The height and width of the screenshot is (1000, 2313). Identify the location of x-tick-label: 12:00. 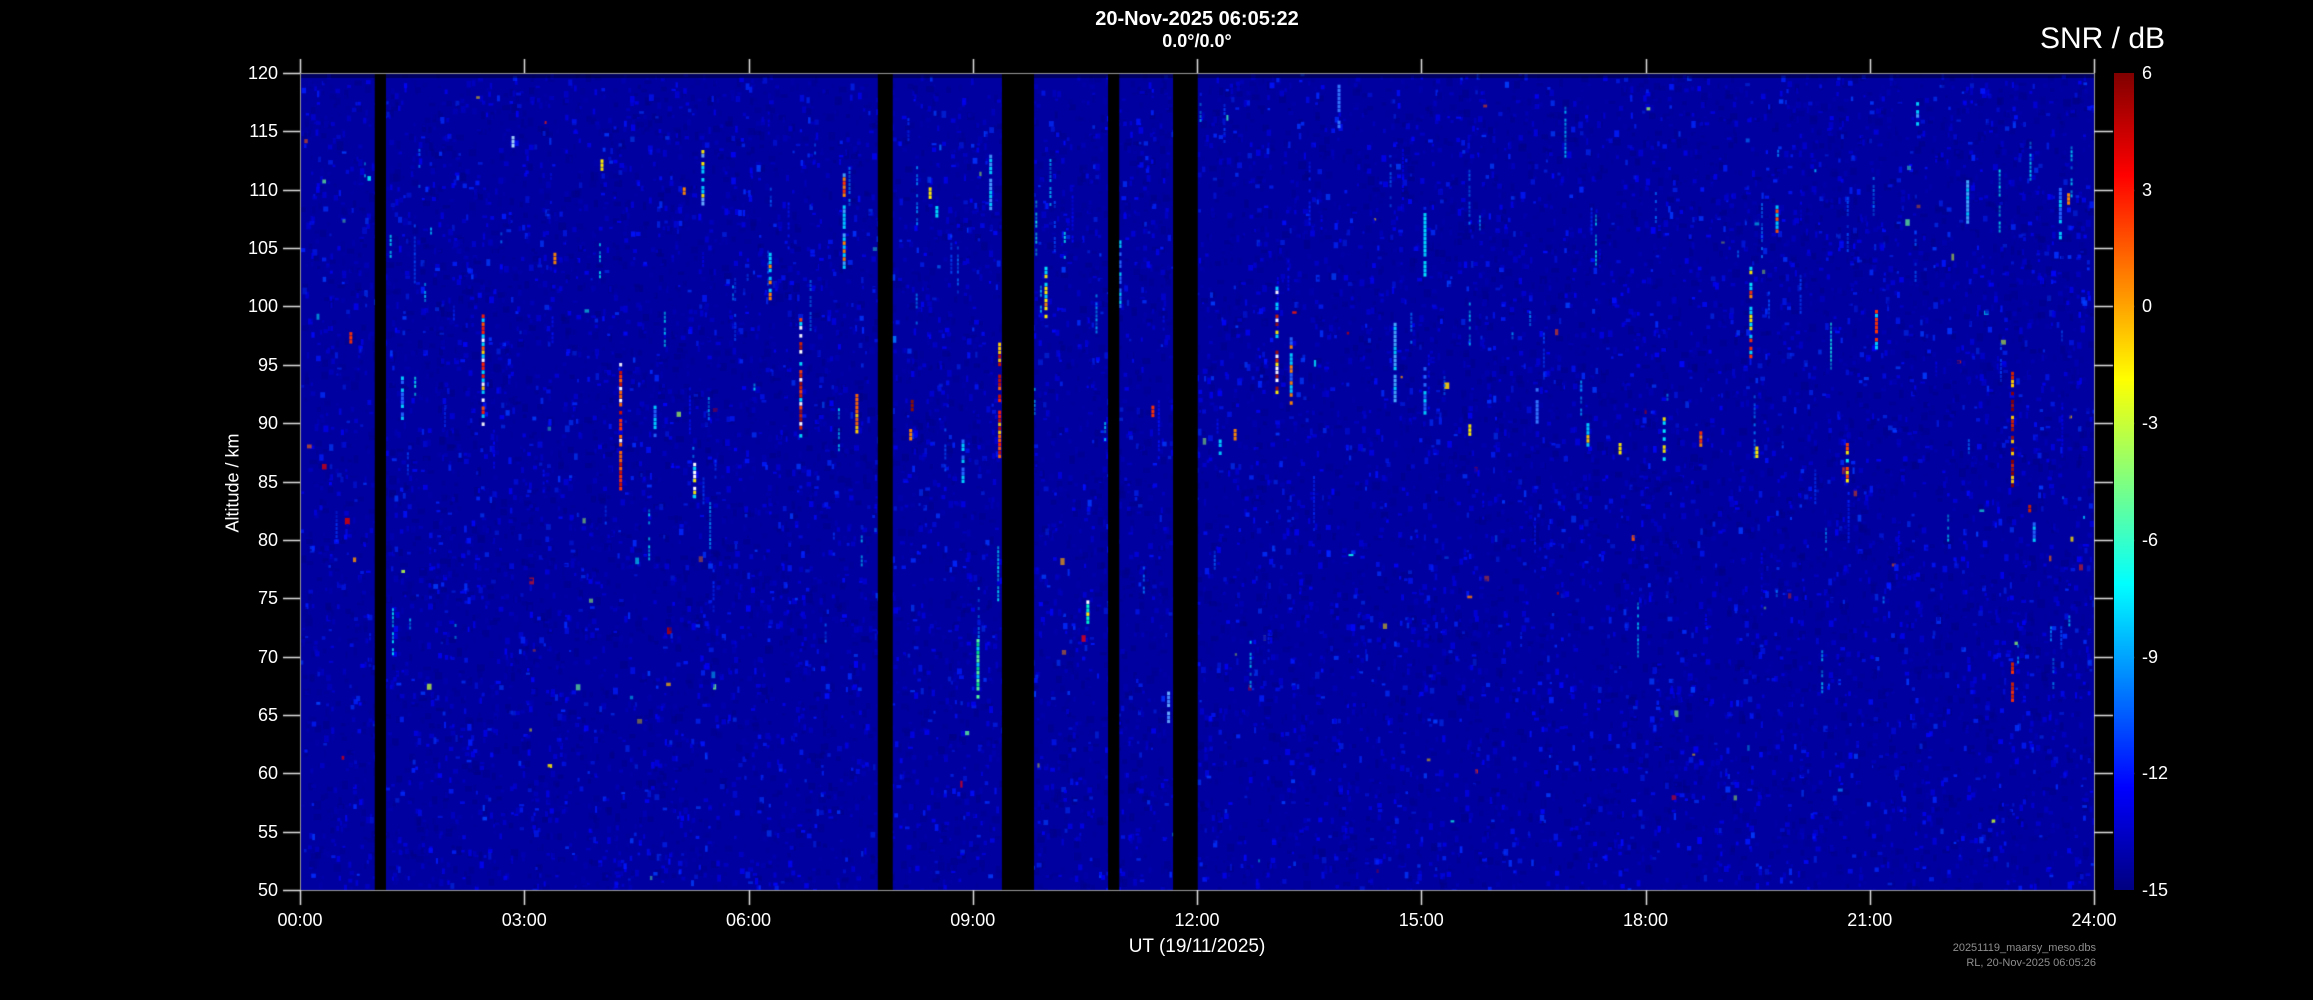
(1197, 920).